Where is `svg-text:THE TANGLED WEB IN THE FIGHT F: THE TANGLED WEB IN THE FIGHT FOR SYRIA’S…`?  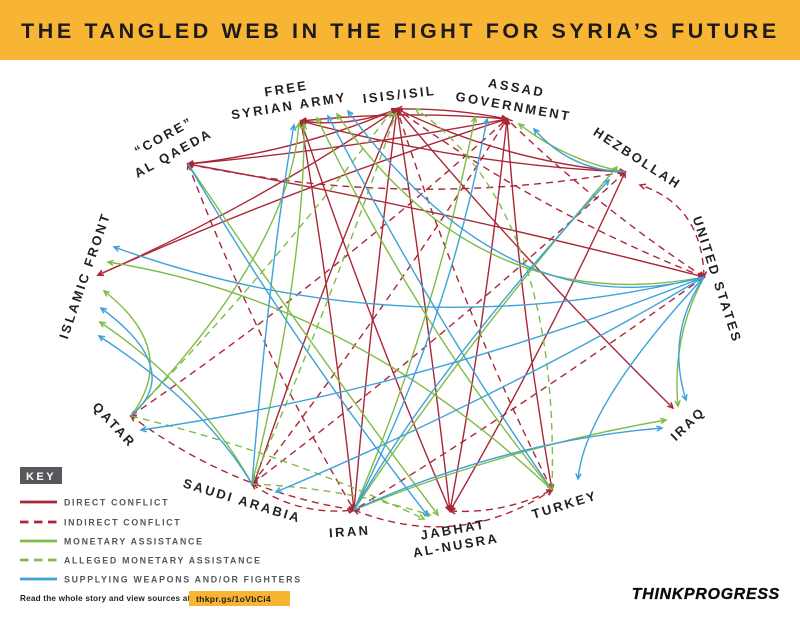 svg-text:THE TANGLED WEB IN THE FIGHT F: THE TANGLED WEB IN THE FIGHT FOR SYRIA’S… is located at coordinates (400, 31).